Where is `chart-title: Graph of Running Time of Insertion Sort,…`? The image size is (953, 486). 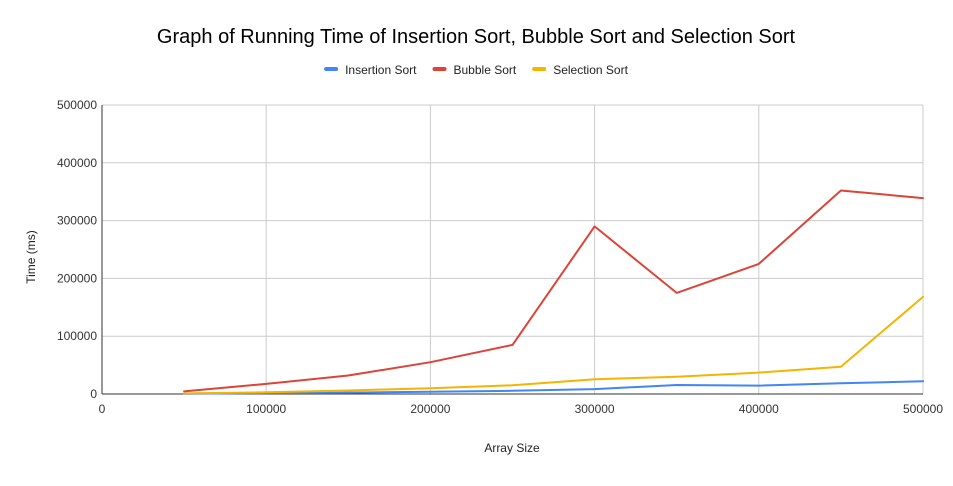 chart-title: Graph of Running Time of Insertion Sort,… is located at coordinates (476, 37).